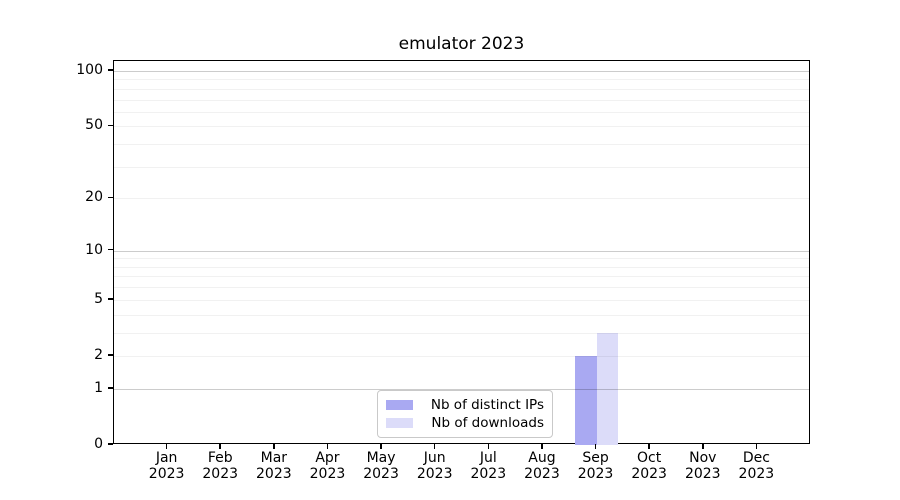  Describe the element at coordinates (94, 197) in the screenshot. I see `y-tick-label: 20` at that location.